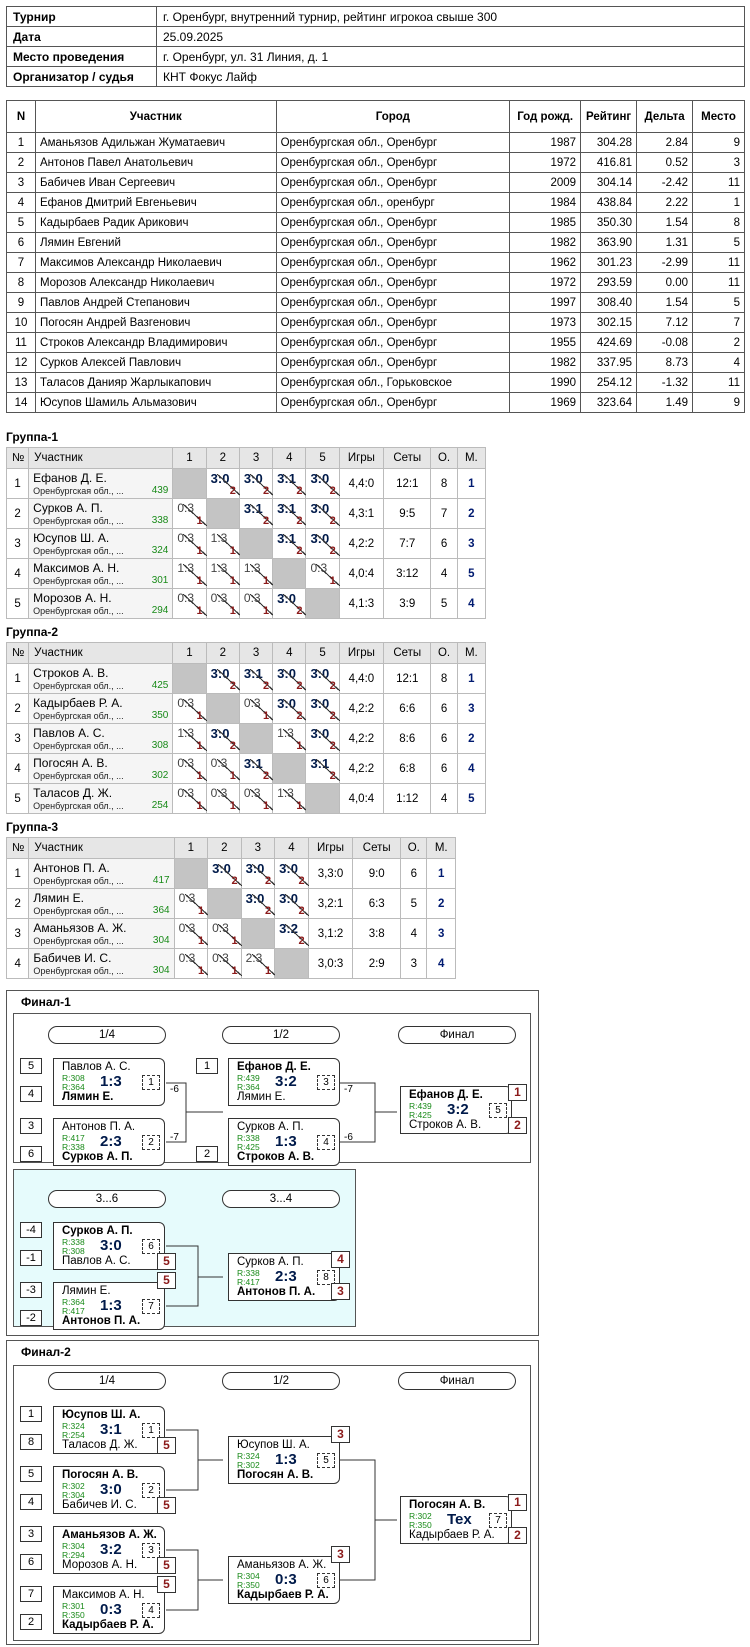 Image resolution: width=750 pixels, height=1647 pixels. What do you see at coordinates (107, 1035) in the screenshot?
I see `f1-header-quarter: 1/4` at bounding box center [107, 1035].